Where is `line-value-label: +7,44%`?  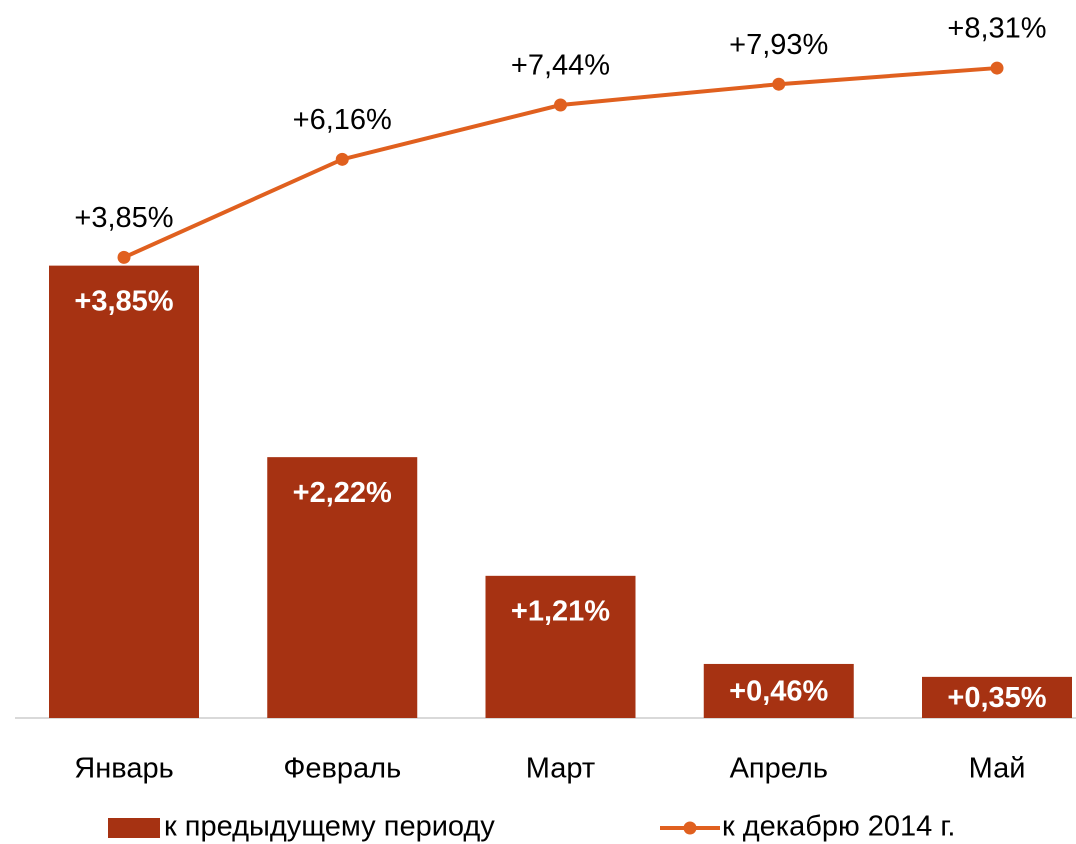 line-value-label: +7,44% is located at coordinates (560, 66).